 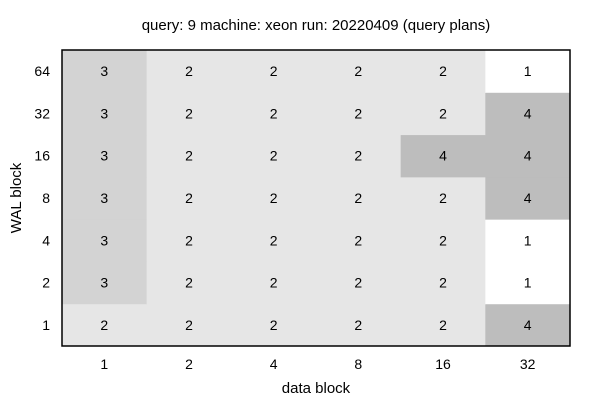 I want to click on x-axis-label: data block, so click(x=316, y=388).